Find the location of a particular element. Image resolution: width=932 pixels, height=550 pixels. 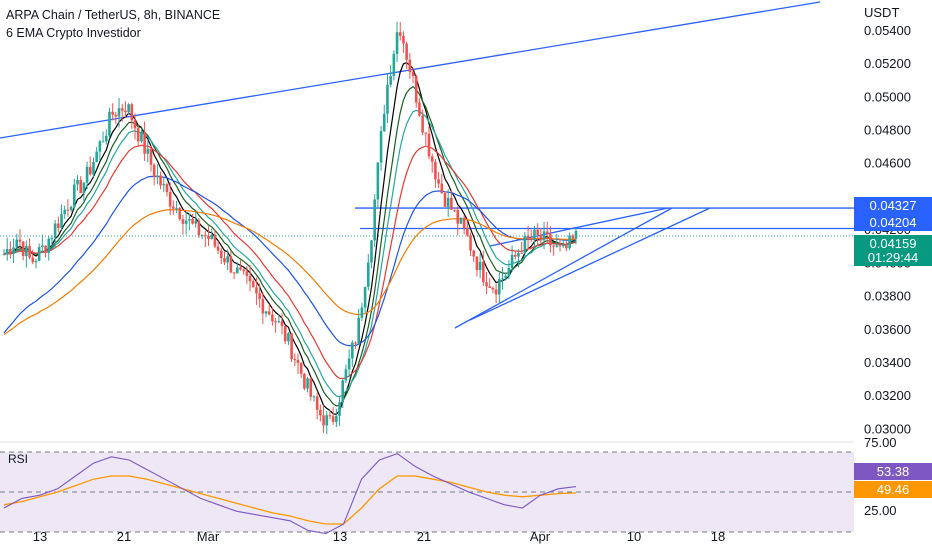

time-tick-label: 21 is located at coordinates (424, 536).